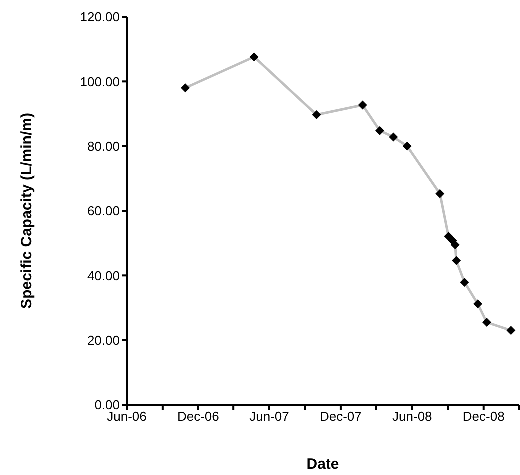 This screenshot has width=520, height=475. I want to click on x-tick-label: Dec-08, so click(483, 416).